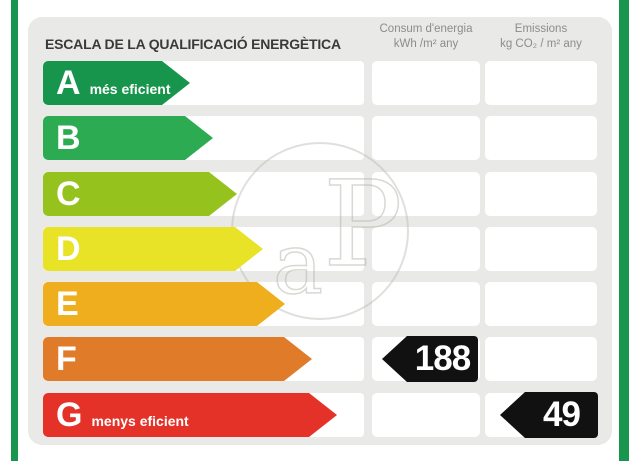  Describe the element at coordinates (320, 304) in the screenshot. I see `rating-row-e: E` at that location.